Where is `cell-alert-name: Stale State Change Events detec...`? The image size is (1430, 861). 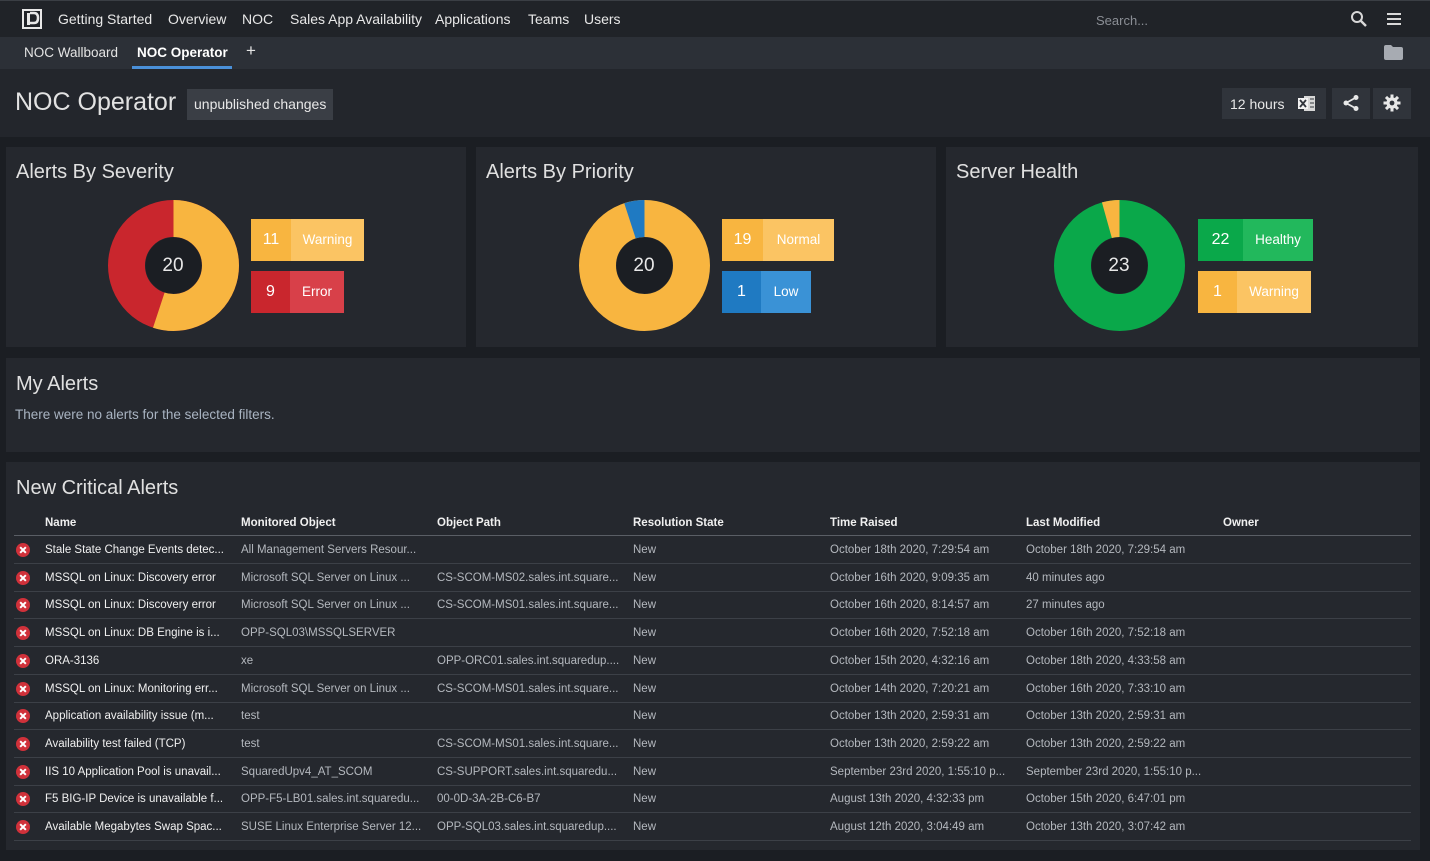
cell-alert-name: Stale State Change Events detec... is located at coordinates (135, 550).